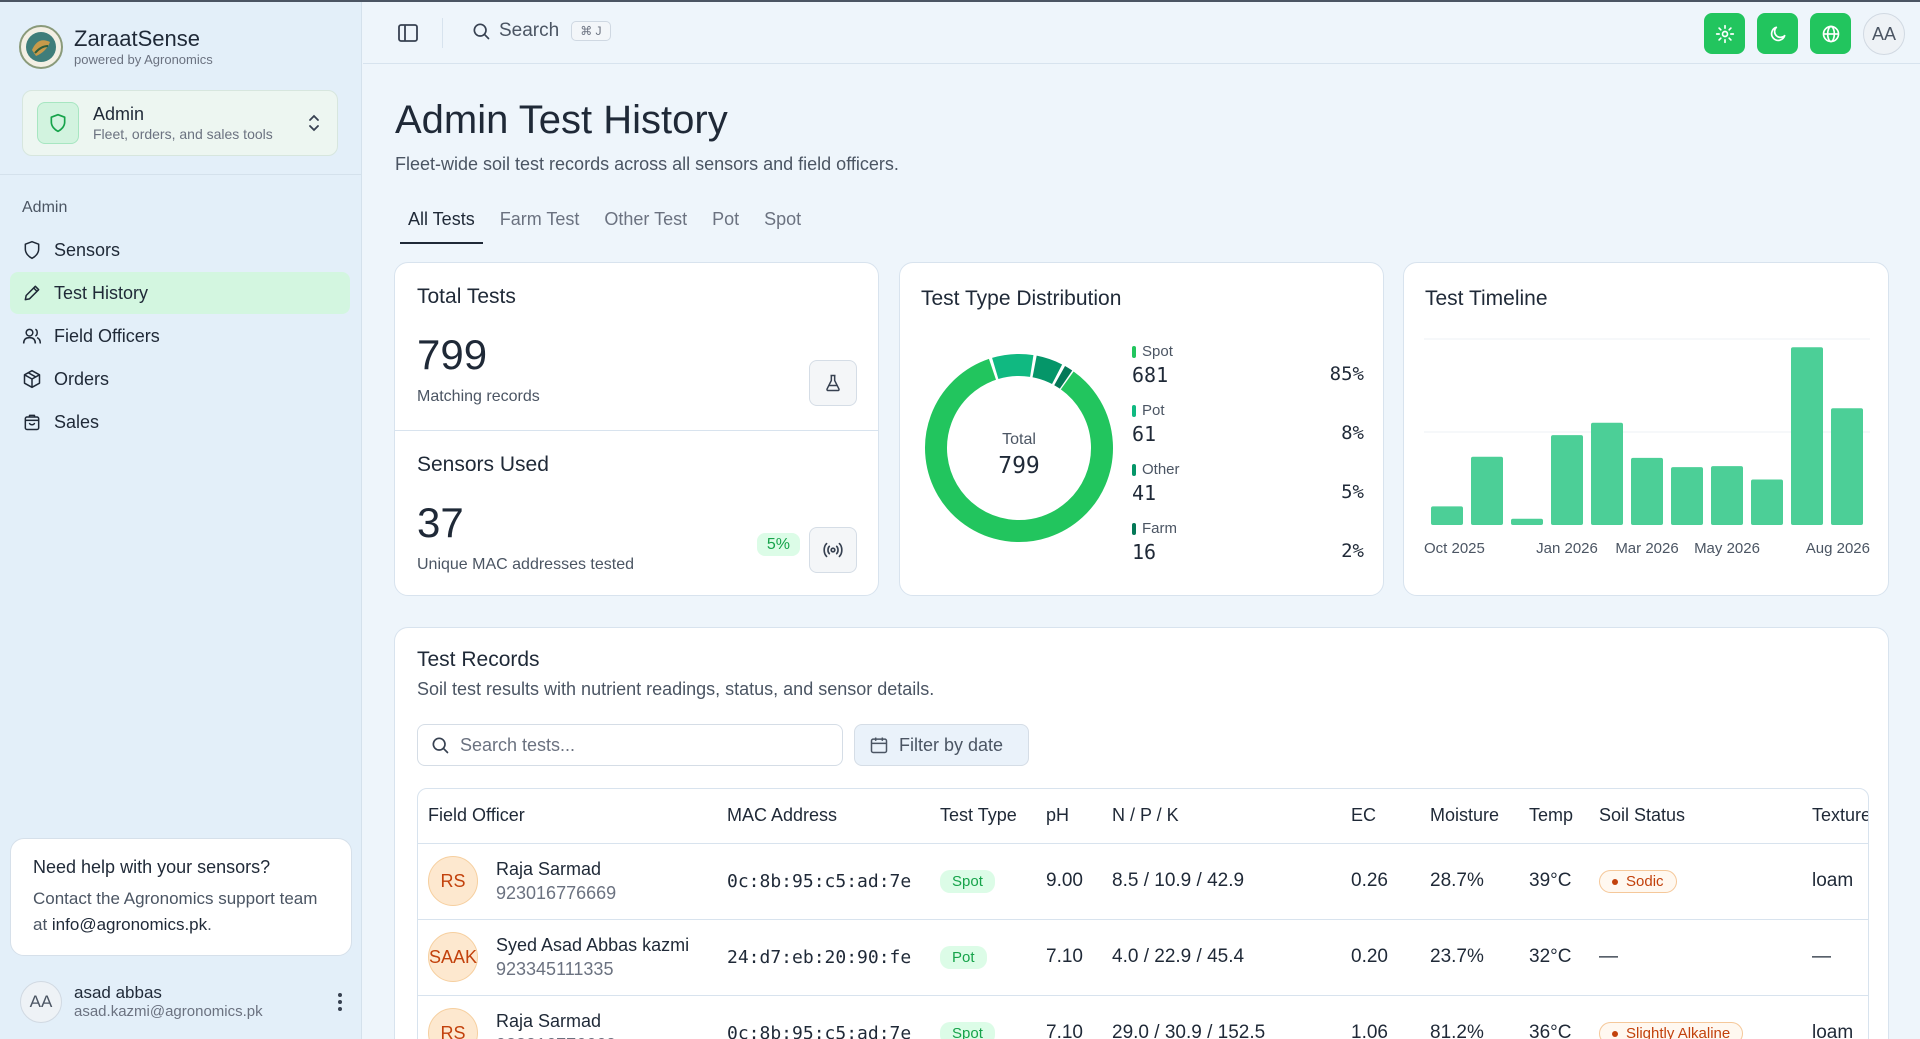  What do you see at coordinates (1019, 450) in the screenshot?
I see `donut-slice-spot` at bounding box center [1019, 450].